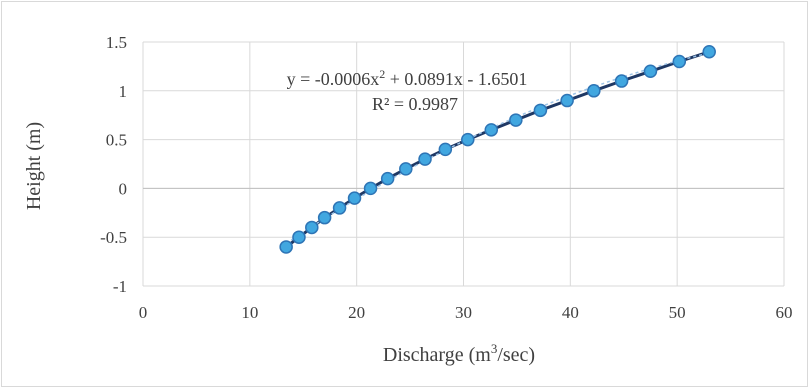 The height and width of the screenshot is (390, 811). I want to click on x-tick-label: 30, so click(463, 312).